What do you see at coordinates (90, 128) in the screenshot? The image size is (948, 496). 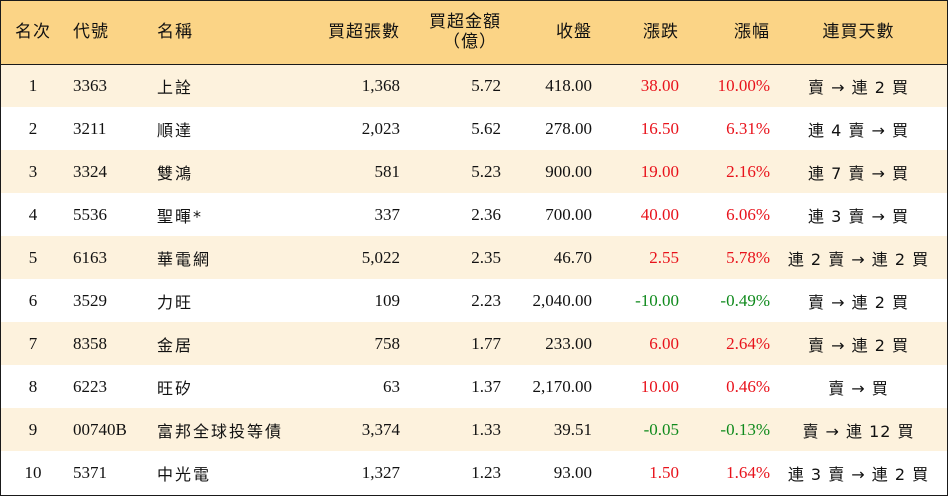 I see `cell-code: 3211` at bounding box center [90, 128].